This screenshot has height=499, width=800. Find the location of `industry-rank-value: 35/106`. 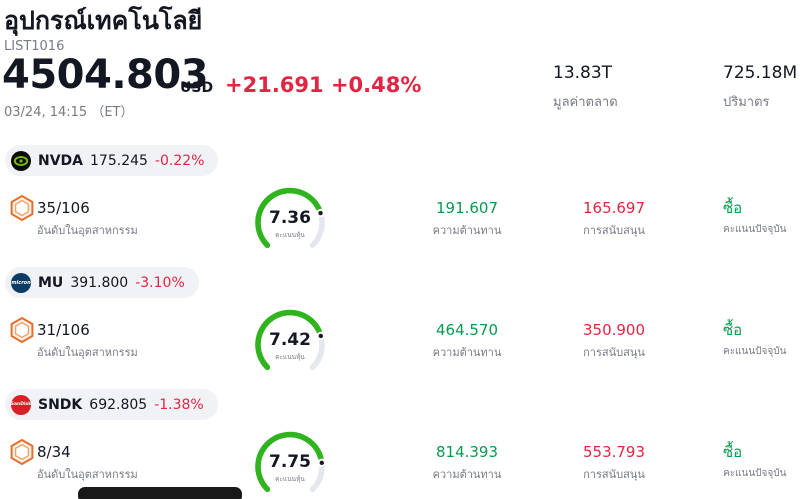

industry-rank-value: 35/106 is located at coordinates (63, 208).